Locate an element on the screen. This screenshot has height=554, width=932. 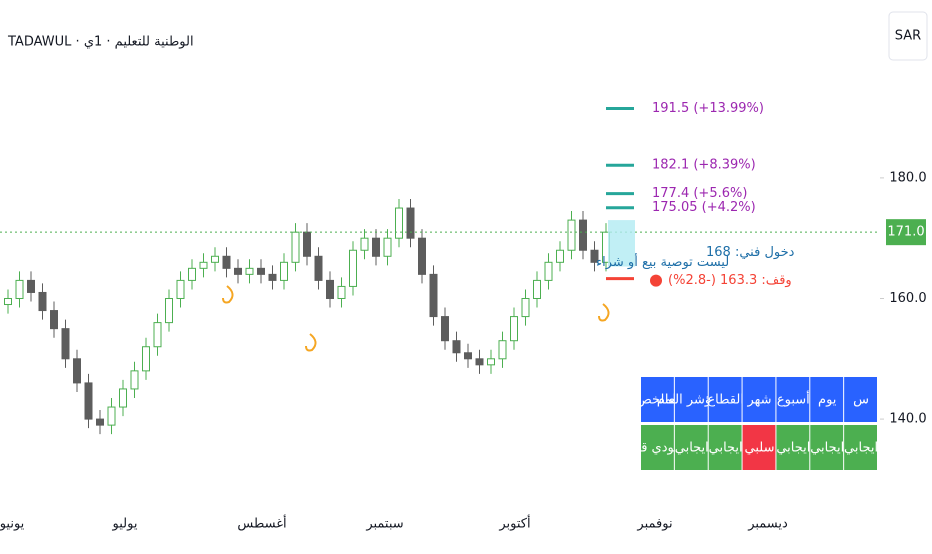
table-header: س is located at coordinates (861, 400).